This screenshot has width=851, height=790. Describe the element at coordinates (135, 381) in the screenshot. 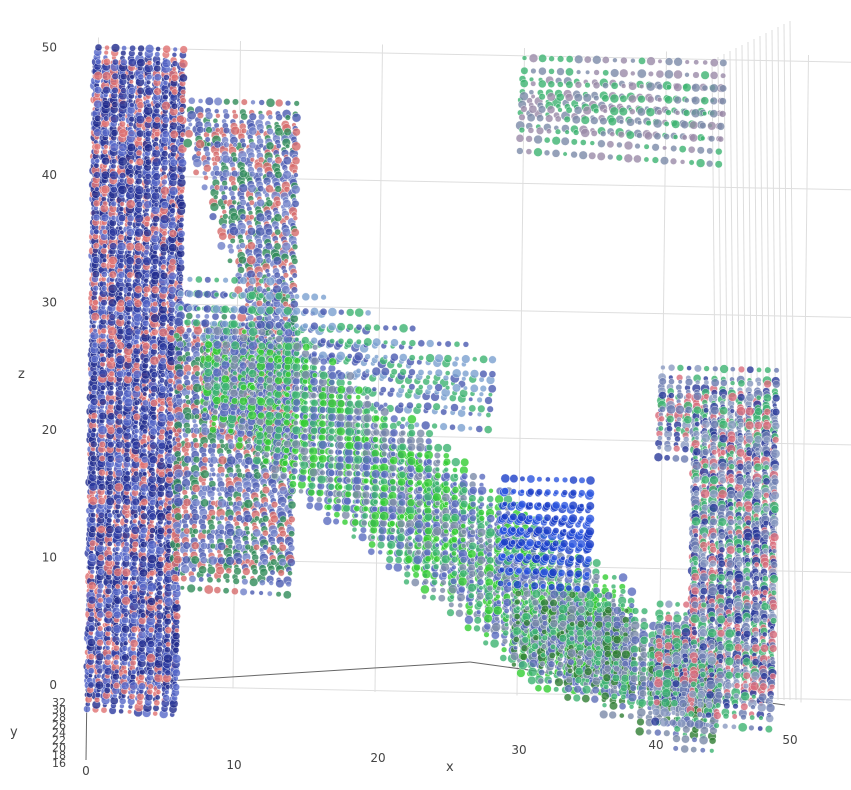

I see `cluster-left-column` at that location.